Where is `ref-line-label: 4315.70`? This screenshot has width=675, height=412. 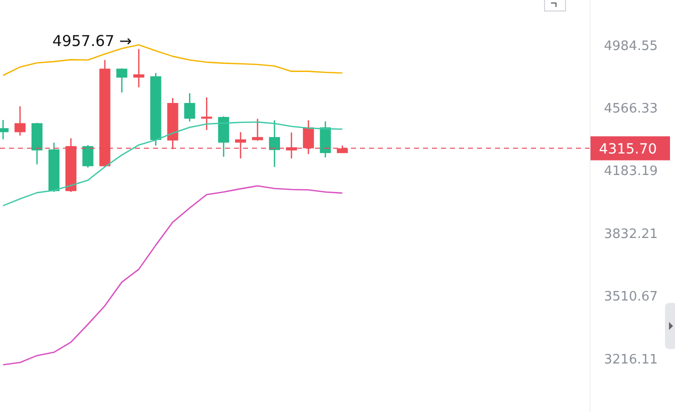 ref-line-label: 4315.70 is located at coordinates (628, 149).